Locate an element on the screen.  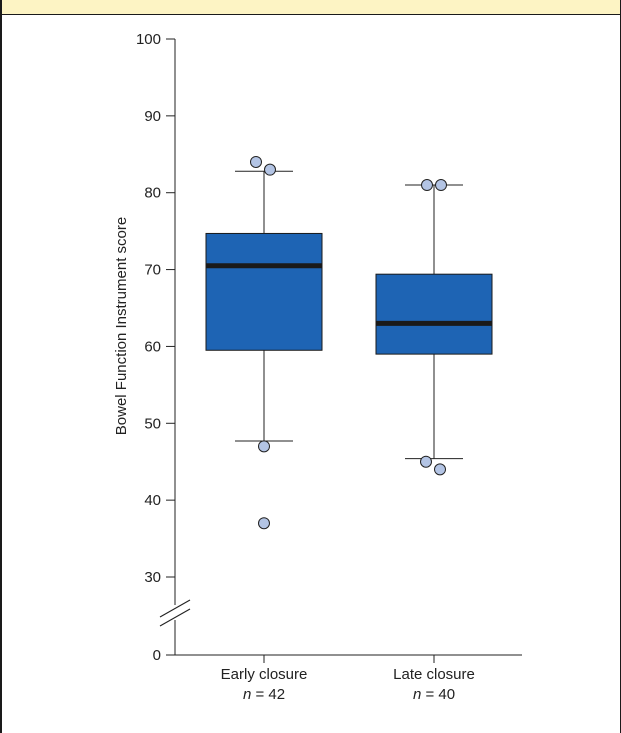
sample-size-label: n = 40 is located at coordinates (434, 694).